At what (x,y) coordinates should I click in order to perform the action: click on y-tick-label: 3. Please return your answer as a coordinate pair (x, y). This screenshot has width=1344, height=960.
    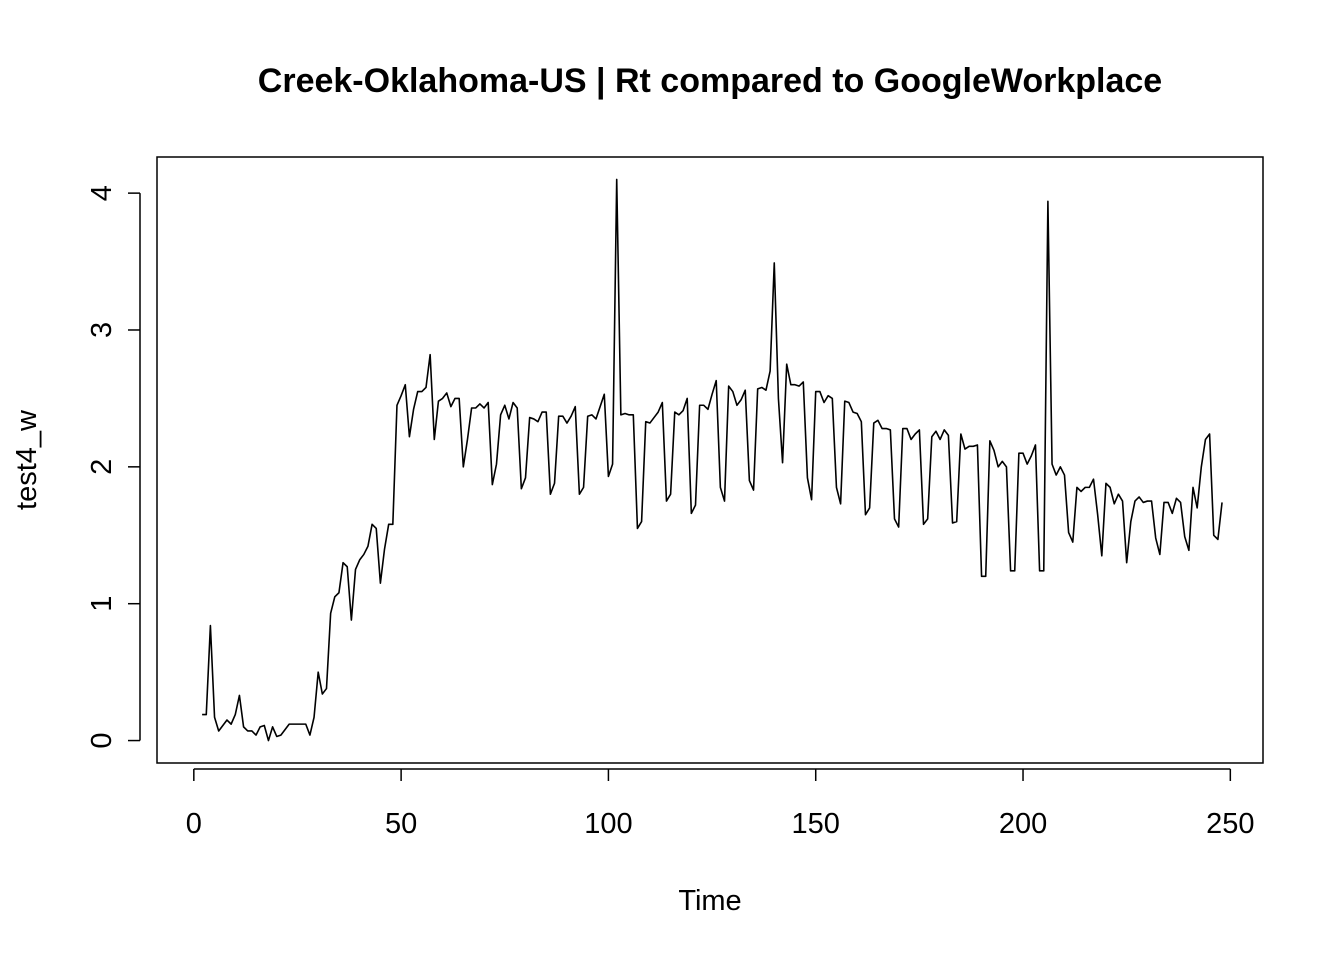
    Looking at the image, I should click on (102, 330).